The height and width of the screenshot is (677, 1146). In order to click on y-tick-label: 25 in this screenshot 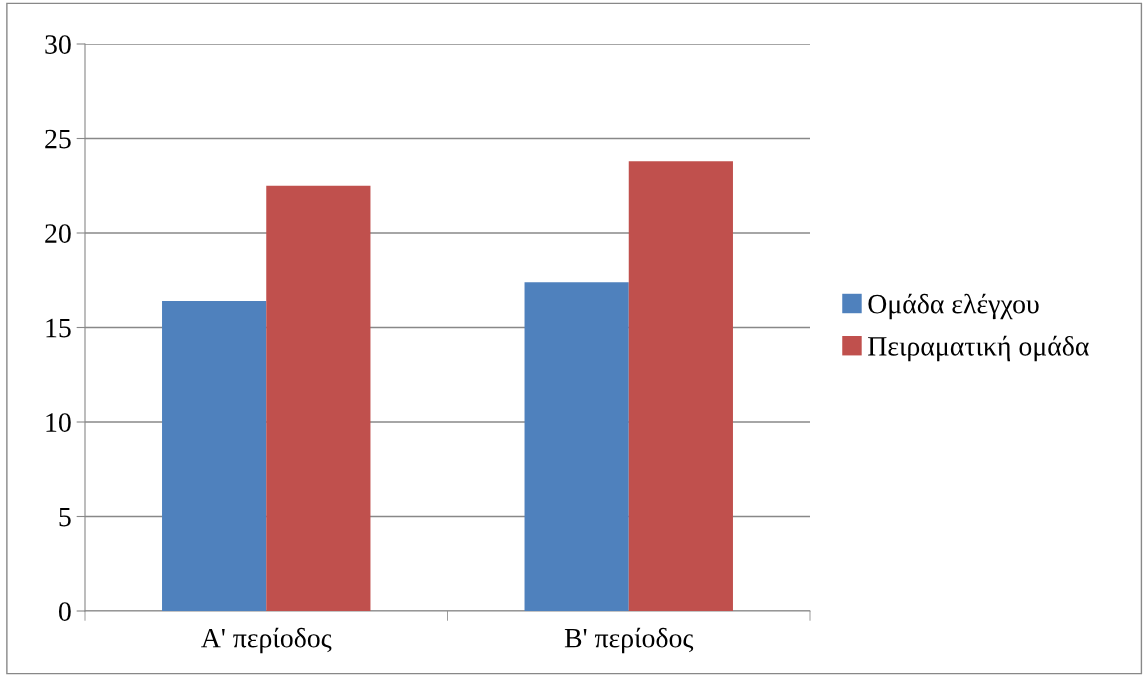, I will do `click(58, 139)`.